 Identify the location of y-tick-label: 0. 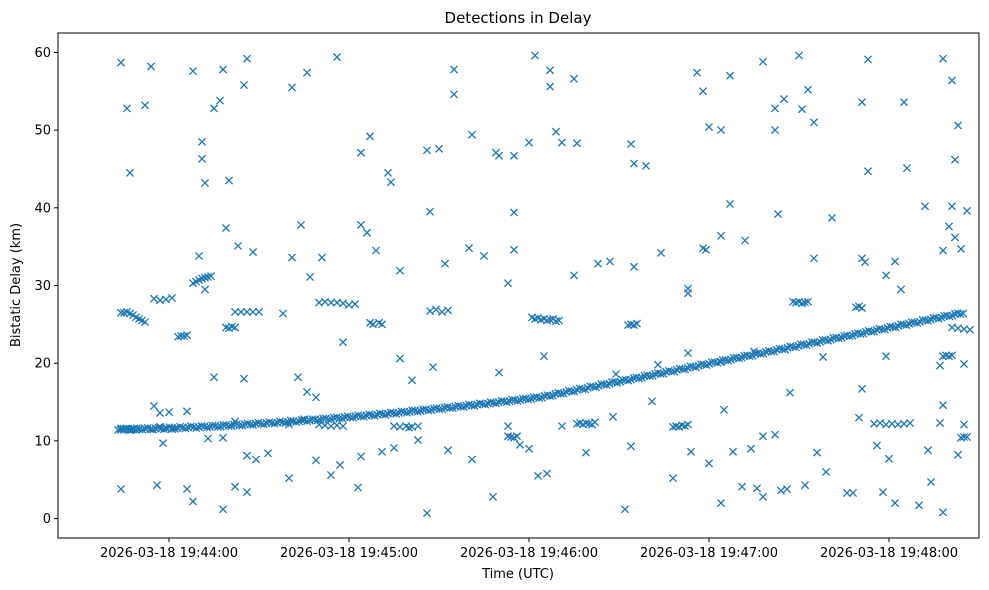
(47, 519).